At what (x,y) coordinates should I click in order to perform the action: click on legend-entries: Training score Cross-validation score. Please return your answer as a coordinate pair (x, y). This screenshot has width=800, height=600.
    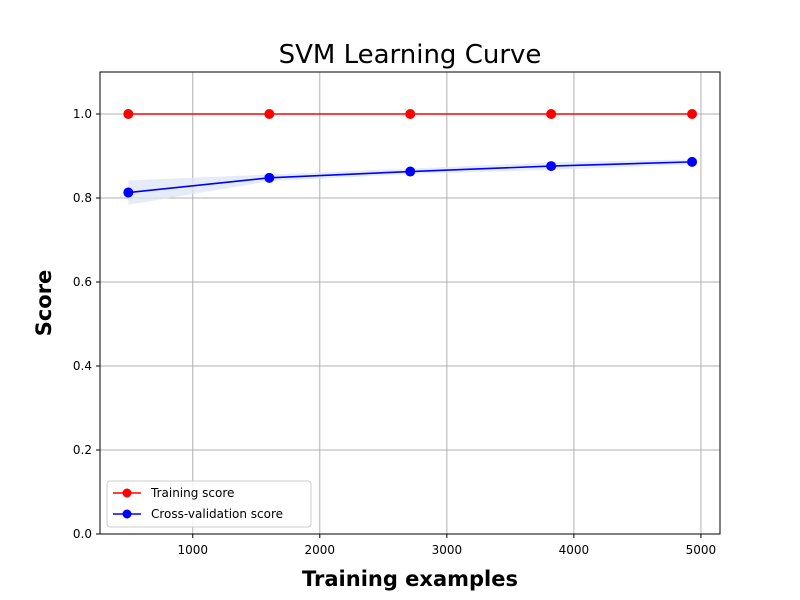
    Looking at the image, I should click on (198, 503).